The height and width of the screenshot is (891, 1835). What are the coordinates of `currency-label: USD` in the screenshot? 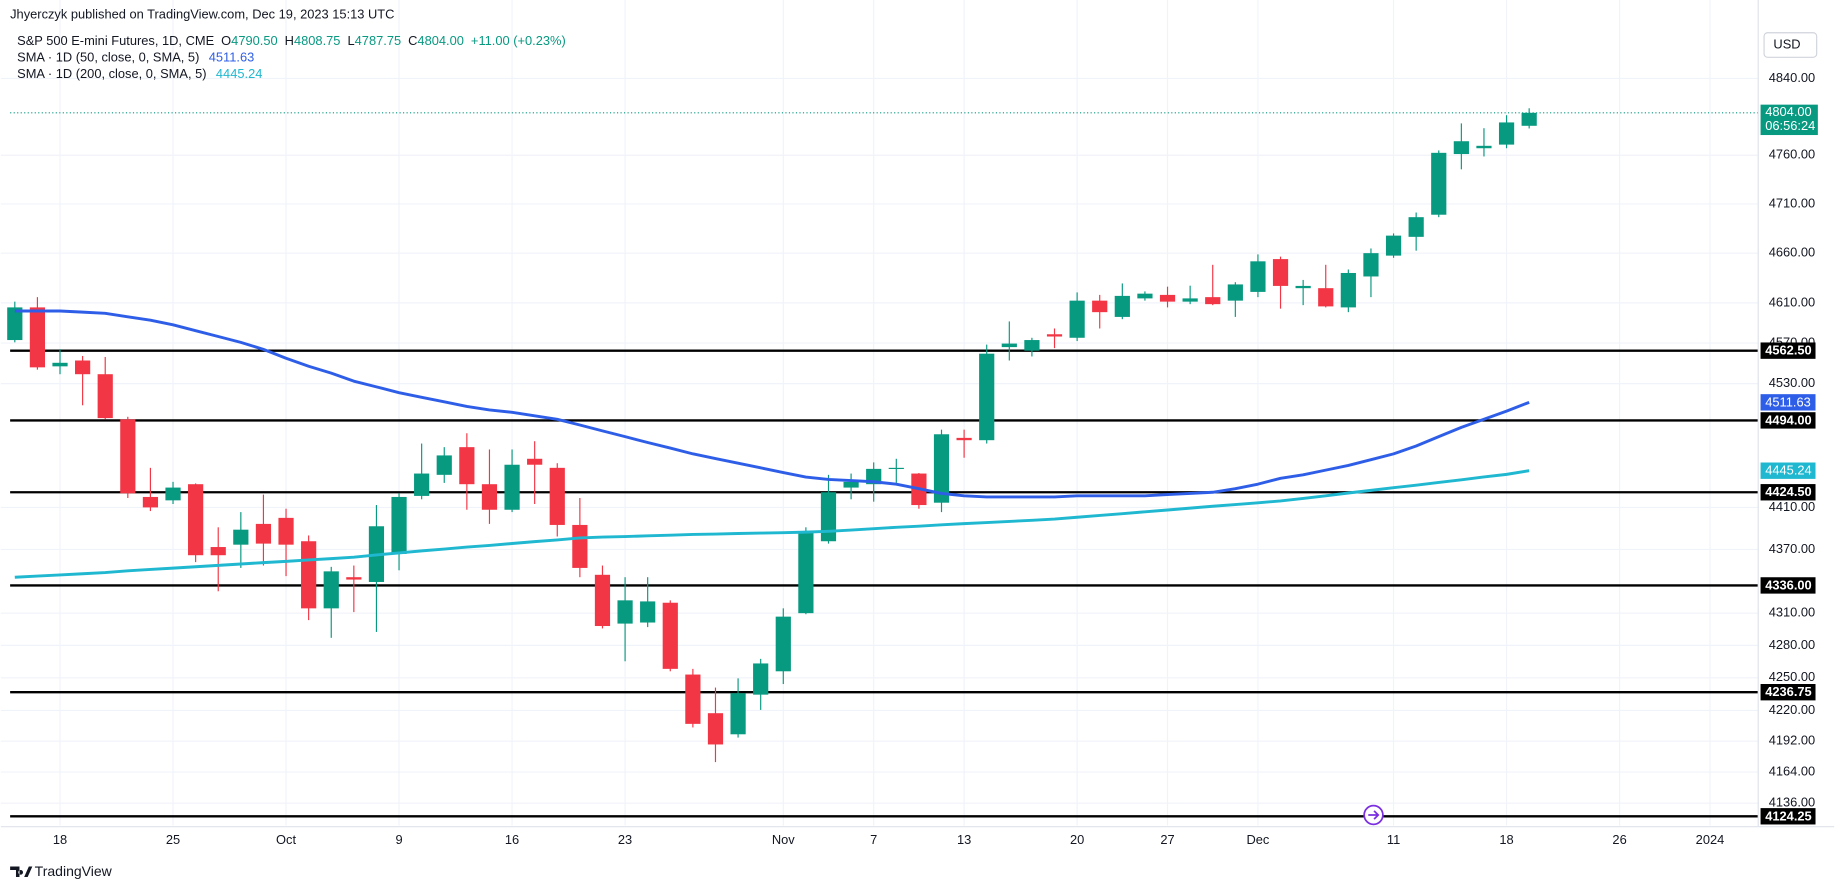 It's located at (1786, 43).